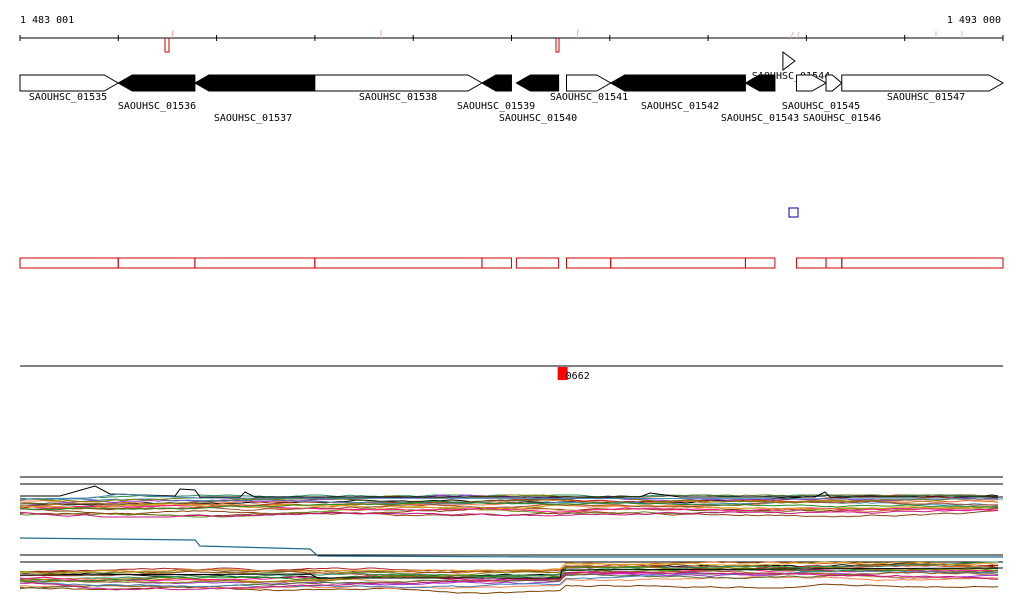  What do you see at coordinates (398, 97) in the screenshot?
I see `gene-label: SAOUHSC_01538` at bounding box center [398, 97].